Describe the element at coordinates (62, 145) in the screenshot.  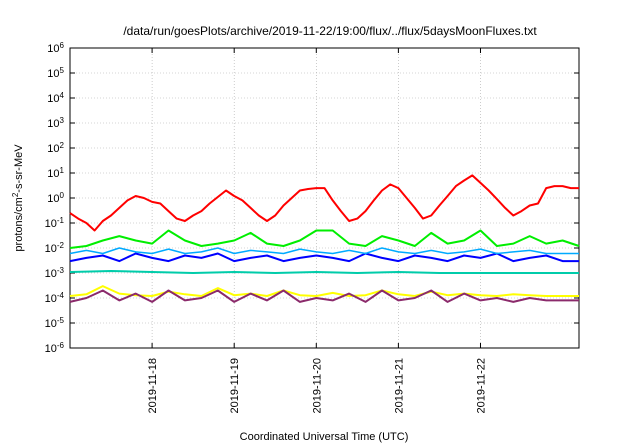
I see `y-tick-exp: 2` at that location.